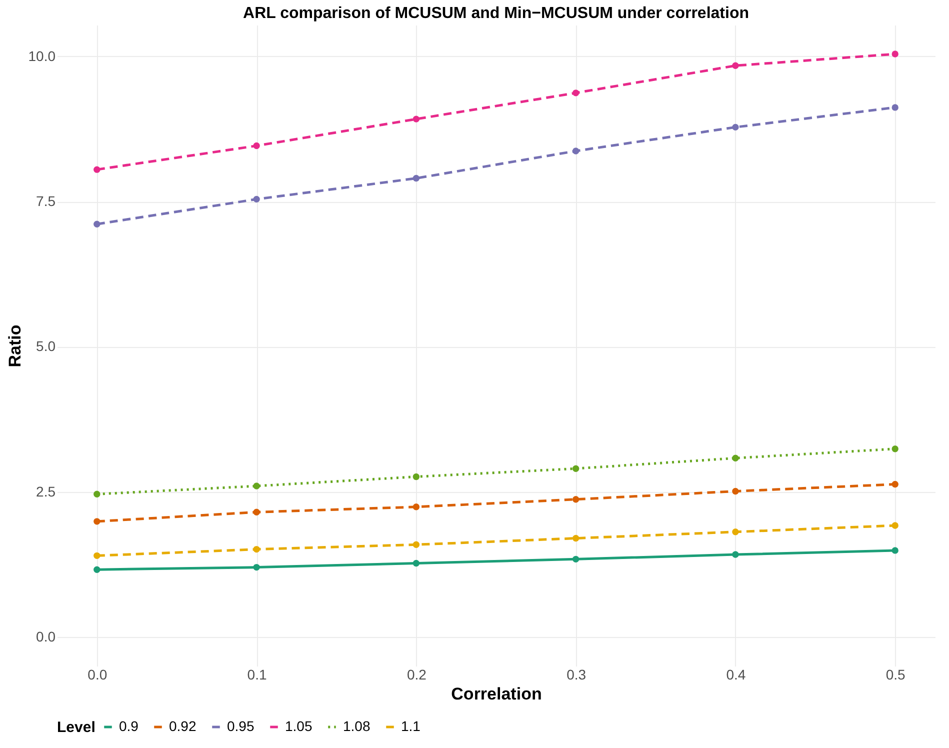  I want to click on x-tick-label: 0.0, so click(98, 674).